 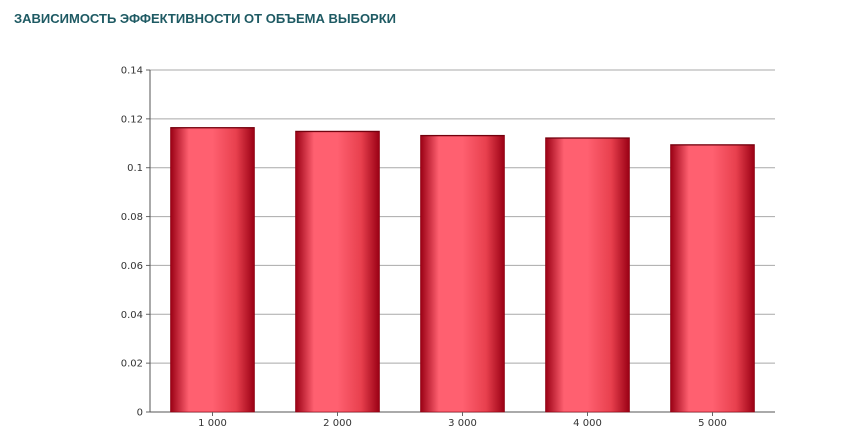 I want to click on y-tick-labels: 0 0.02 0.04 0.06 0.08 0.1 0.12 0.14, so click(x=132, y=242).